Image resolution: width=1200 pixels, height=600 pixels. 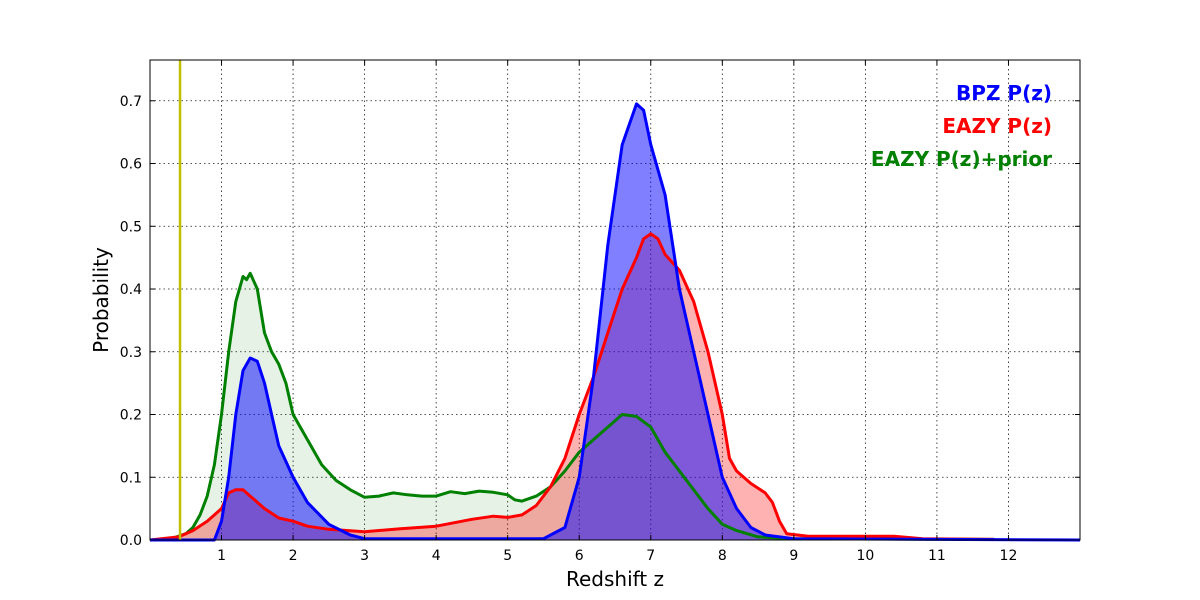 I want to click on x-tick-label: 5, so click(x=507, y=556).